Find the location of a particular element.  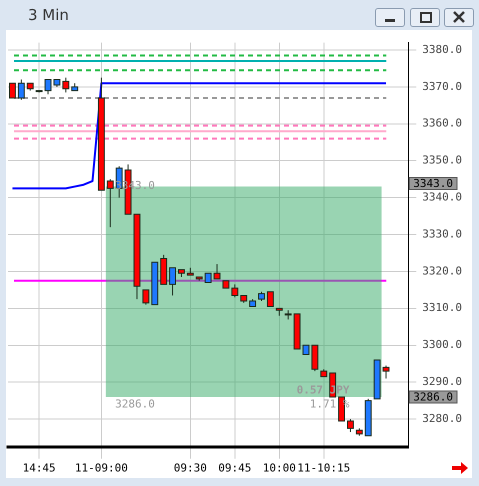

annotation: 3286.0 is located at coordinates (135, 403).